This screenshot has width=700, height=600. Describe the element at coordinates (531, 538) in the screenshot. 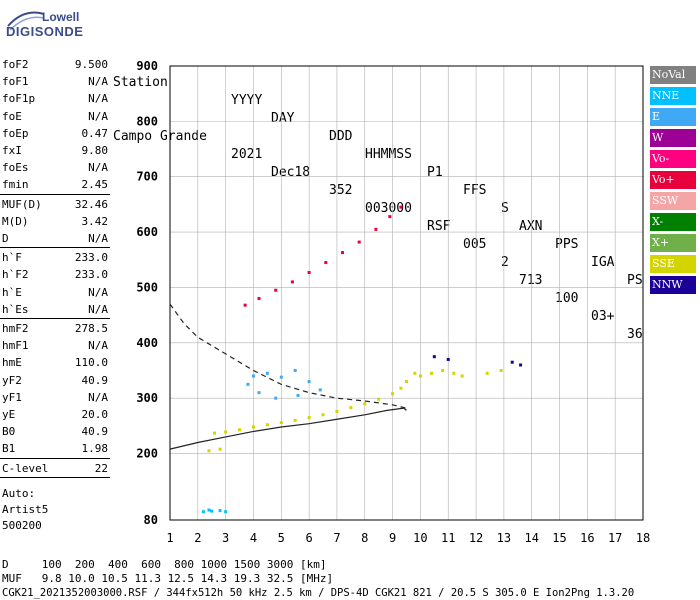

I see `x-tick-label: 14` at that location.